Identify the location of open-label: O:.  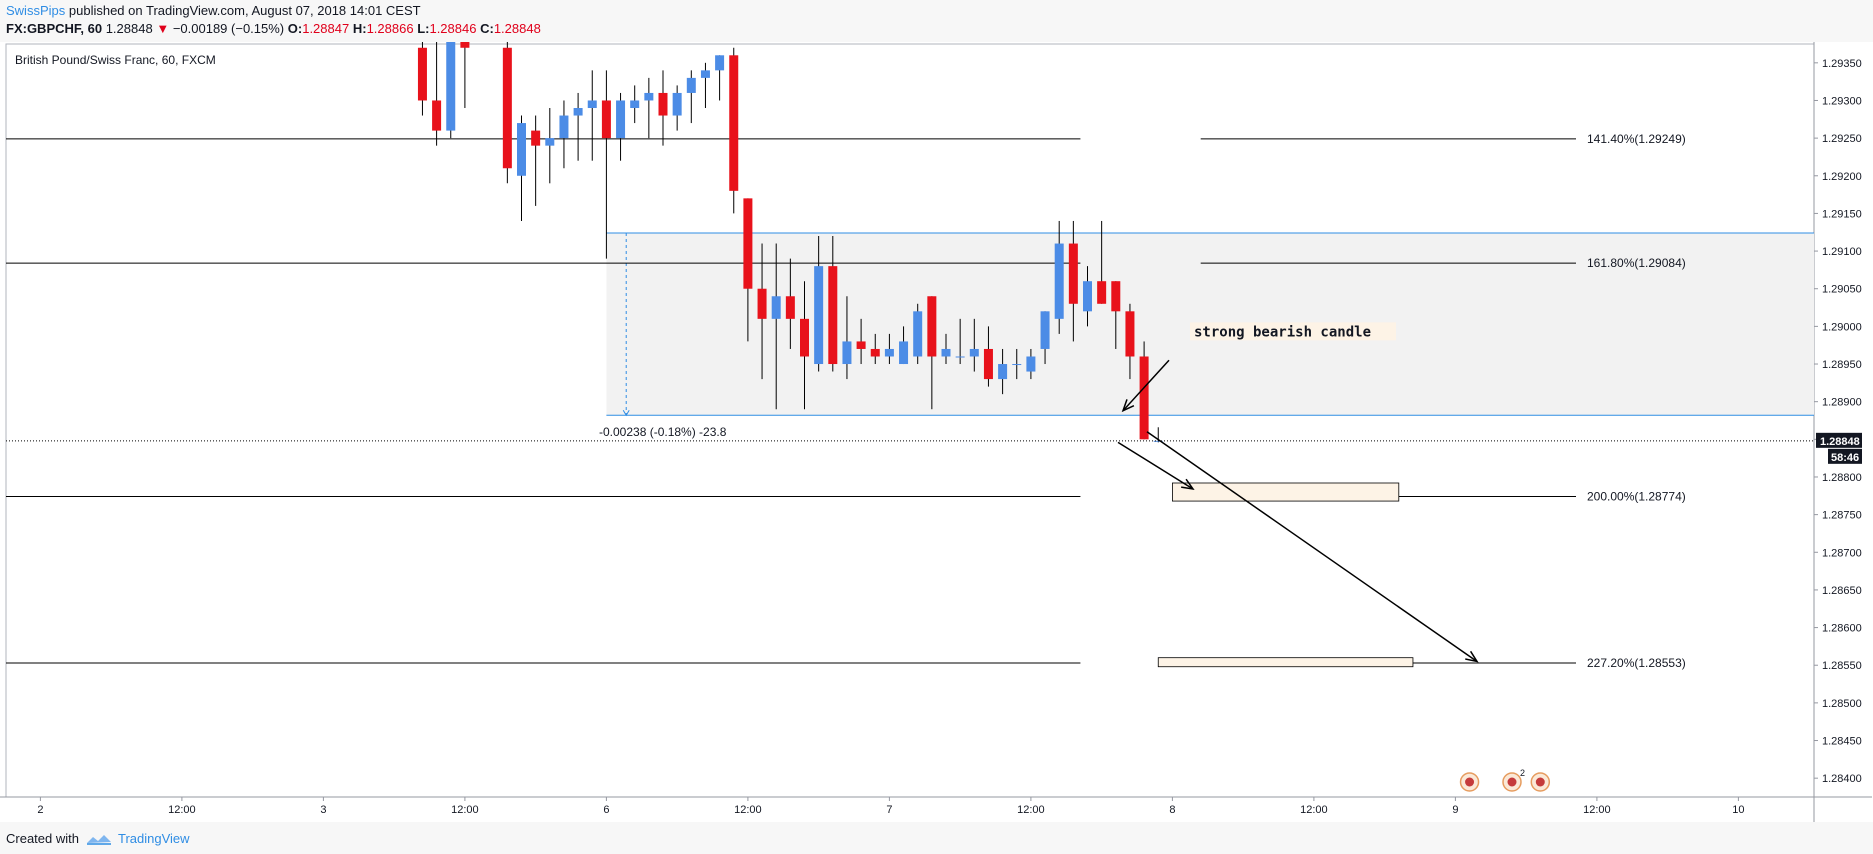
(295, 28).